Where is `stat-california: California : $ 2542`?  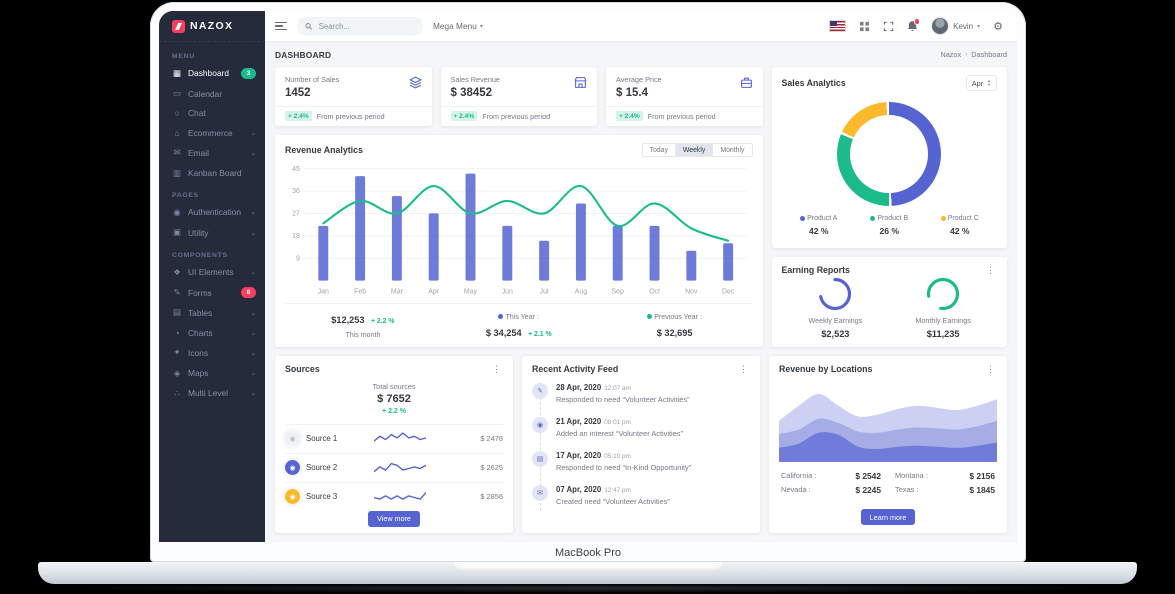 stat-california: California : $ 2542 is located at coordinates (831, 475).